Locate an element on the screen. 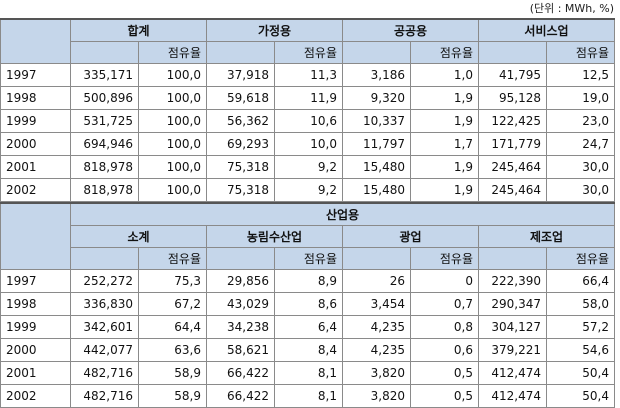  share-cell: 10,6 is located at coordinates (308, 121).